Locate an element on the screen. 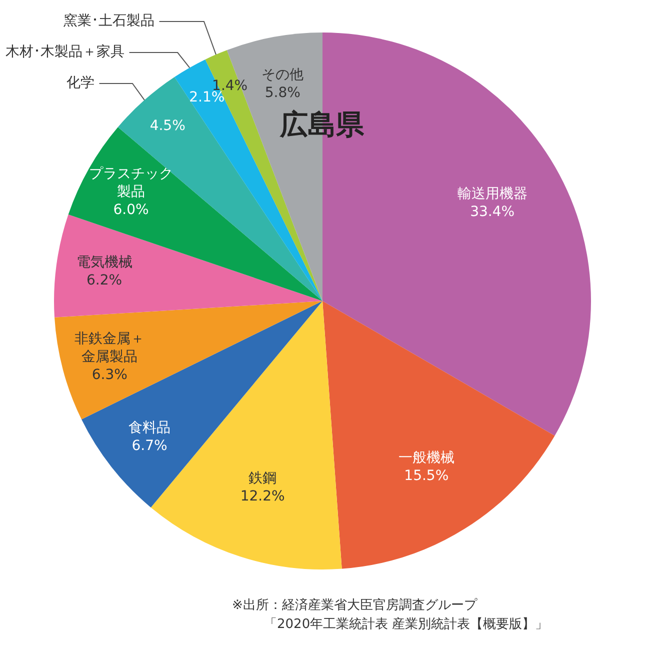 This screenshot has height=645, width=645. slice-label: 一般機械 is located at coordinates (426, 458).